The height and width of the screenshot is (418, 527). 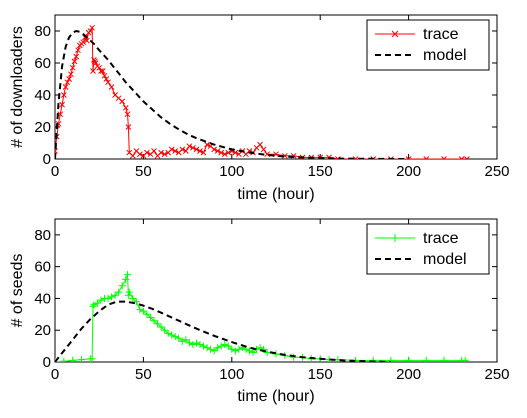 I want to click on y-axis-label: # of seeds, so click(x=17, y=291).